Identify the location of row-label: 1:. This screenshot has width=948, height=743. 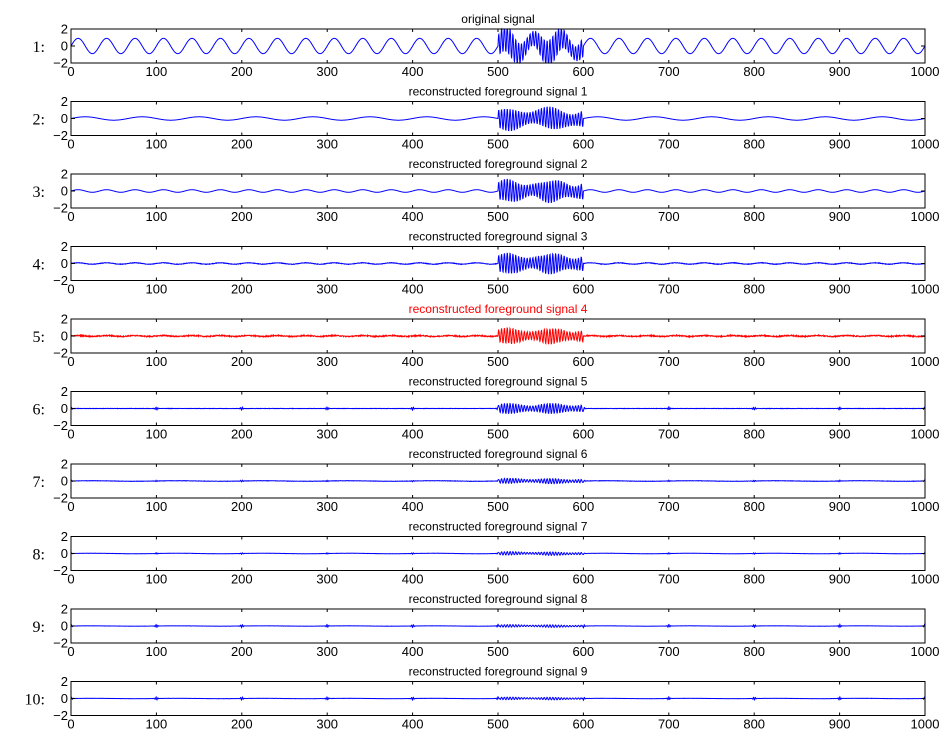
(39, 47).